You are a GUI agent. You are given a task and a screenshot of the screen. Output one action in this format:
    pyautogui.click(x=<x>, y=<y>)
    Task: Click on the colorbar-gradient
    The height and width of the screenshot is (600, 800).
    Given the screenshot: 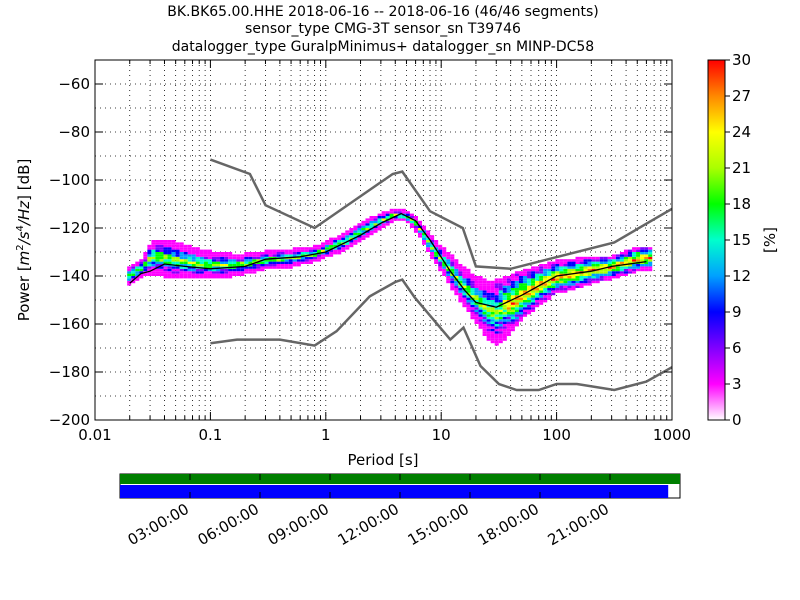 What is the action you would take?
    pyautogui.click(x=716, y=240)
    